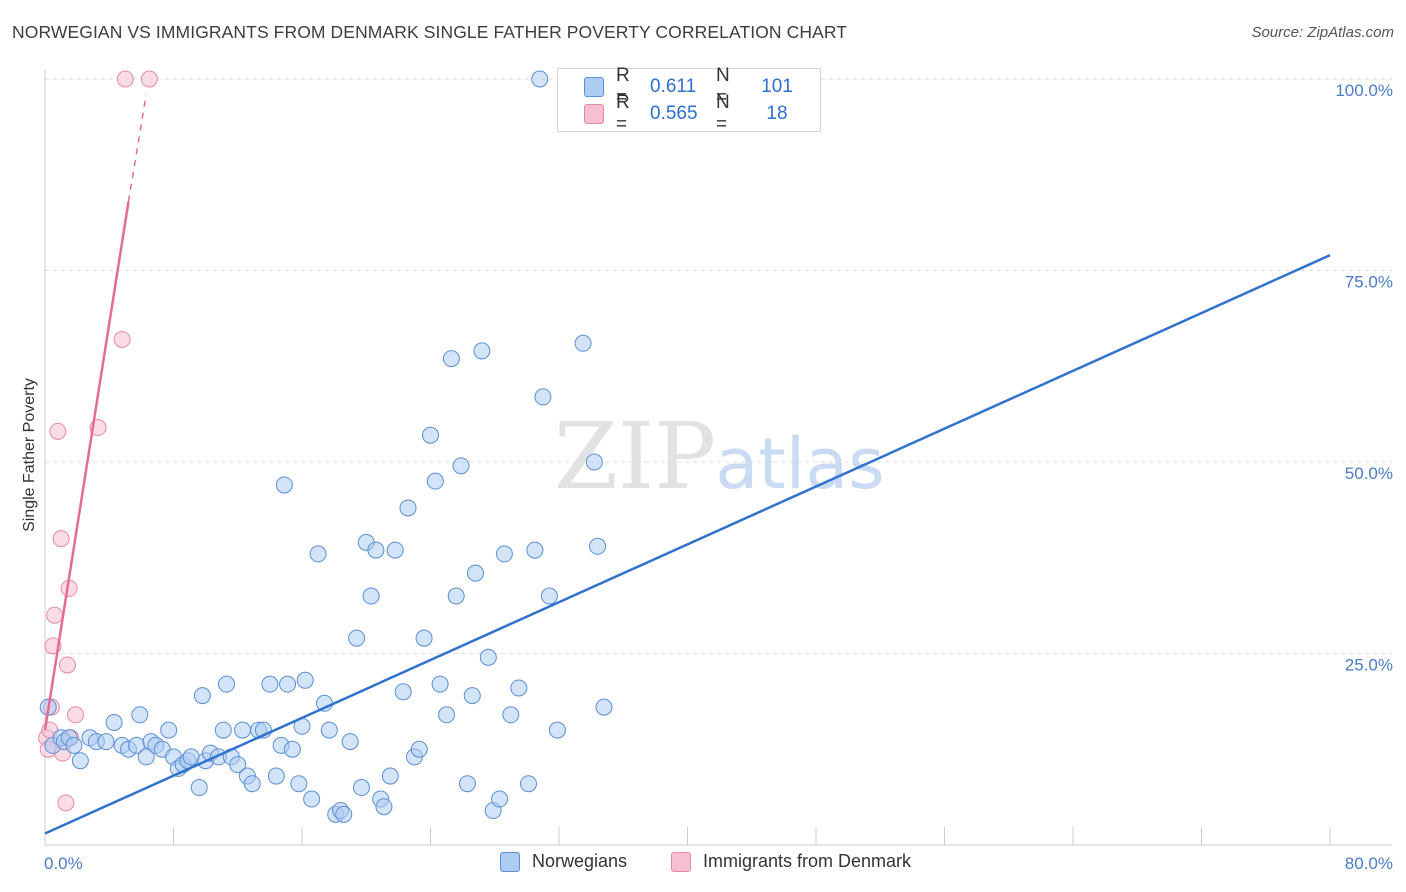  Describe the element at coordinates (635, 456) in the screenshot. I see `watermark-zip: ZIP` at that location.